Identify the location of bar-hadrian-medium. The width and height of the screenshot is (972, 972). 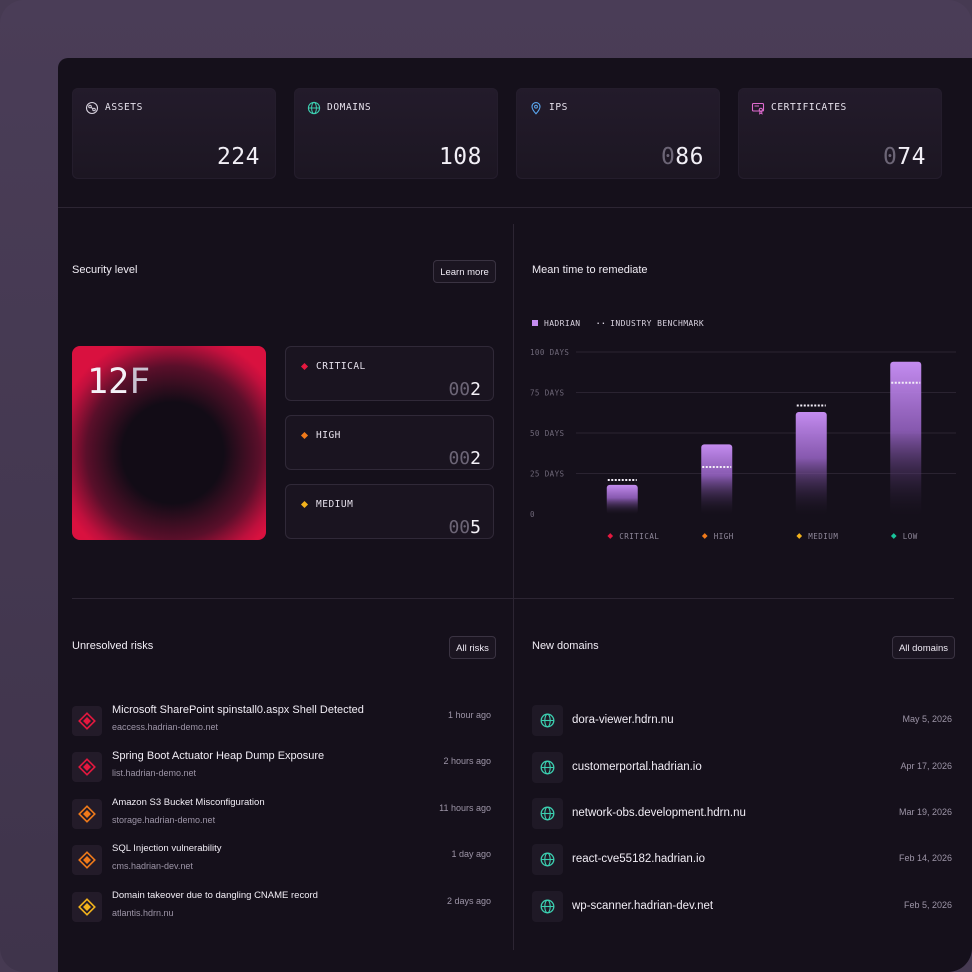
(811, 462).